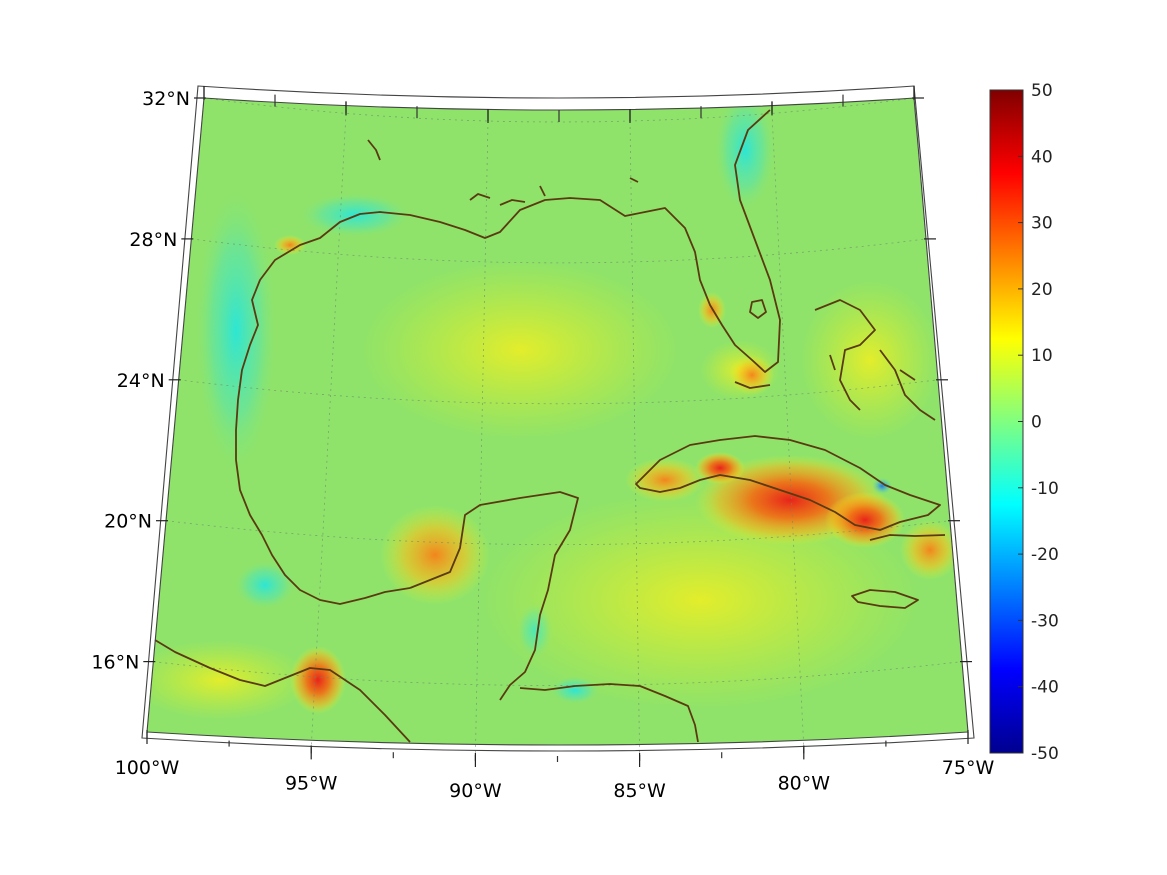  What do you see at coordinates (355, 215) in the screenshot?
I see `anomaly-cyan-north-coast` at bounding box center [355, 215].